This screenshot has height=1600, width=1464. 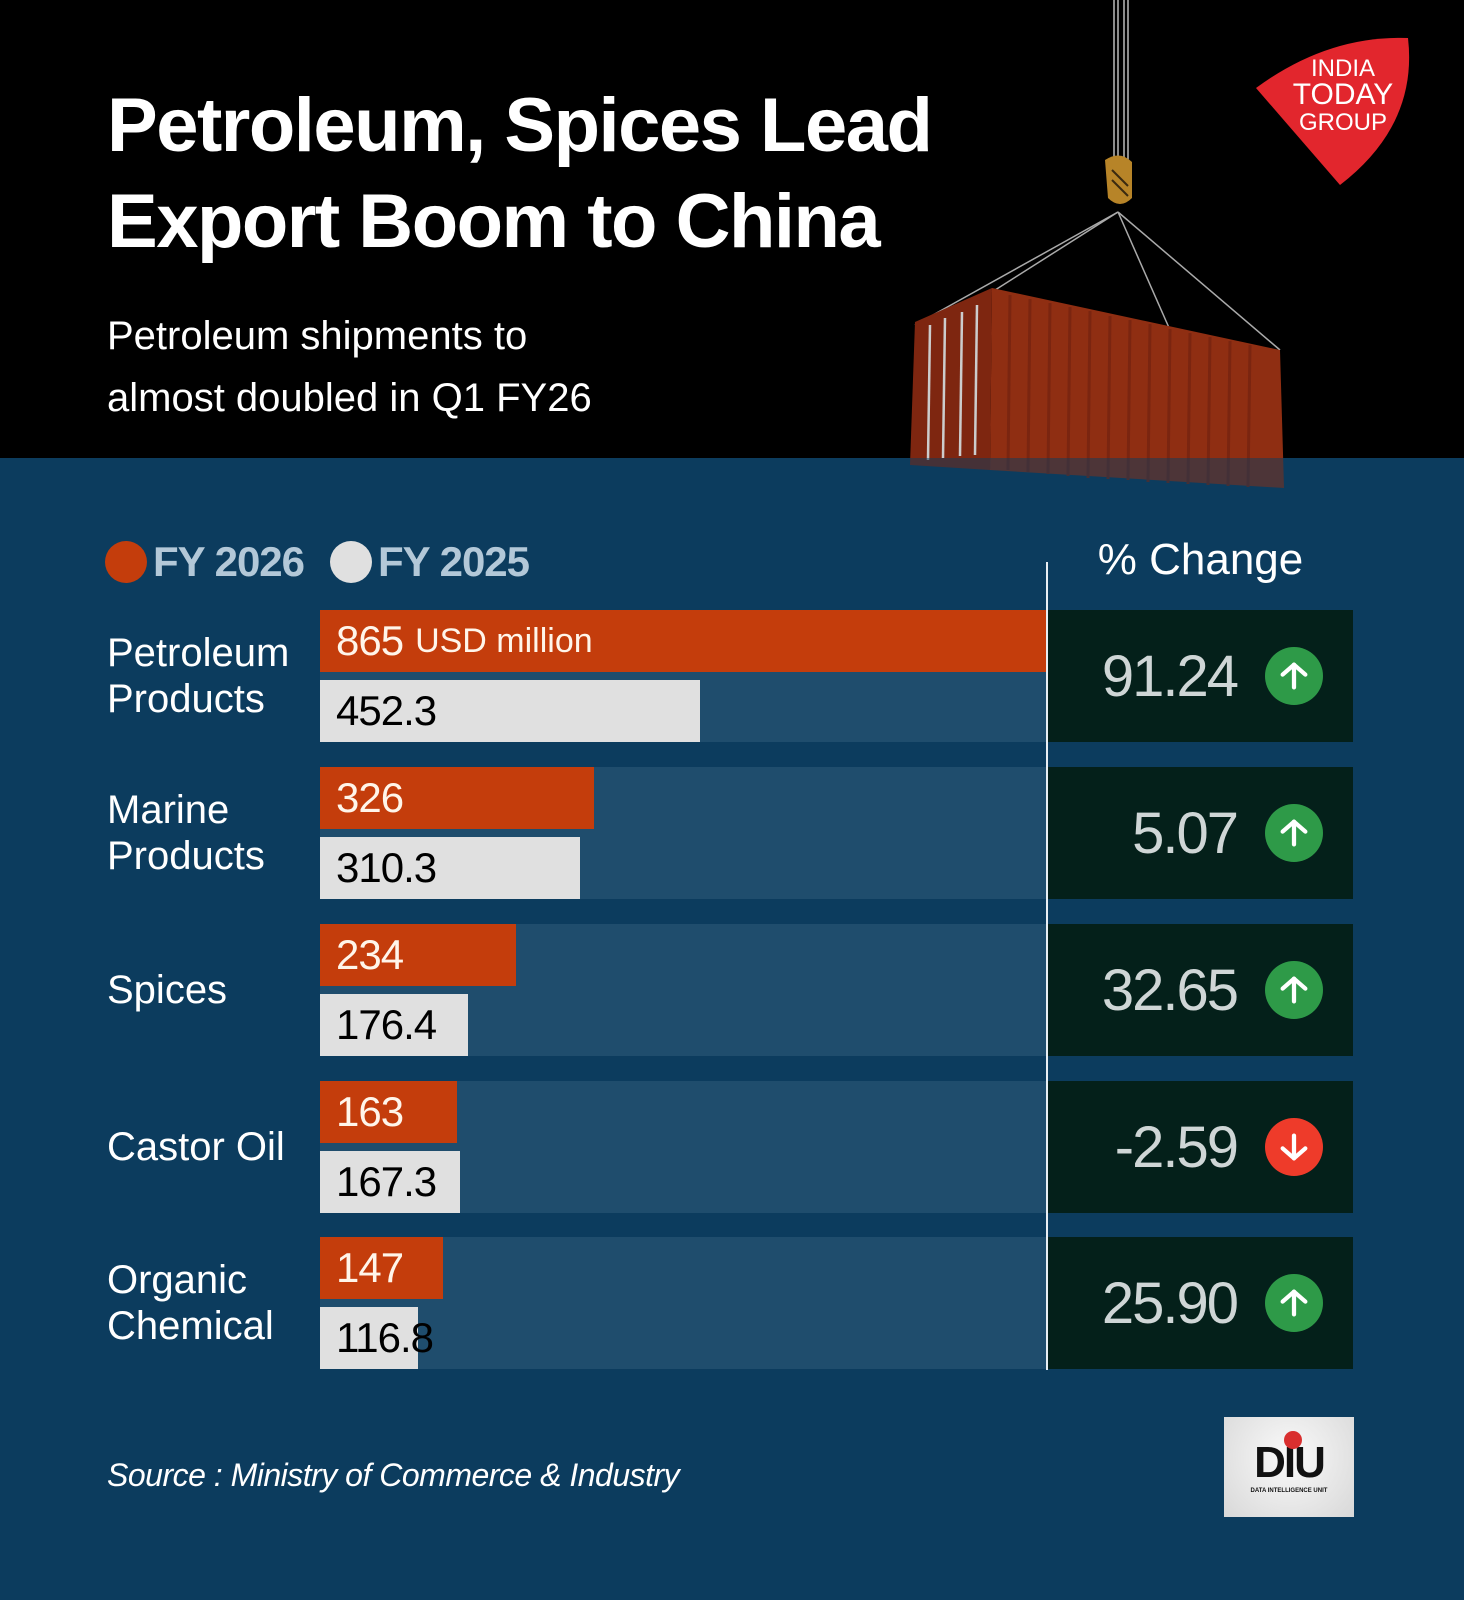 I want to click on pct-change-cell: 25.90, so click(x=1200, y=1303).